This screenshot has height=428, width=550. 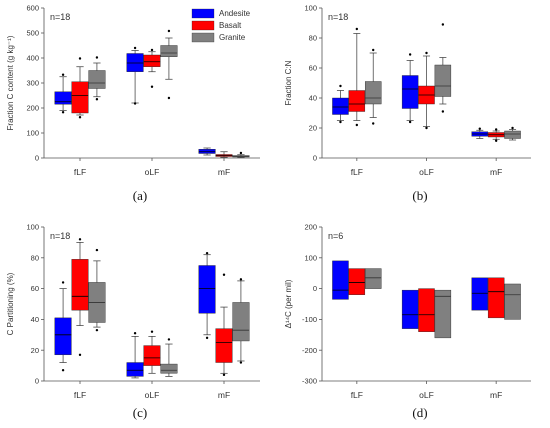 I want to click on panel-label: (d), so click(x=419, y=412).